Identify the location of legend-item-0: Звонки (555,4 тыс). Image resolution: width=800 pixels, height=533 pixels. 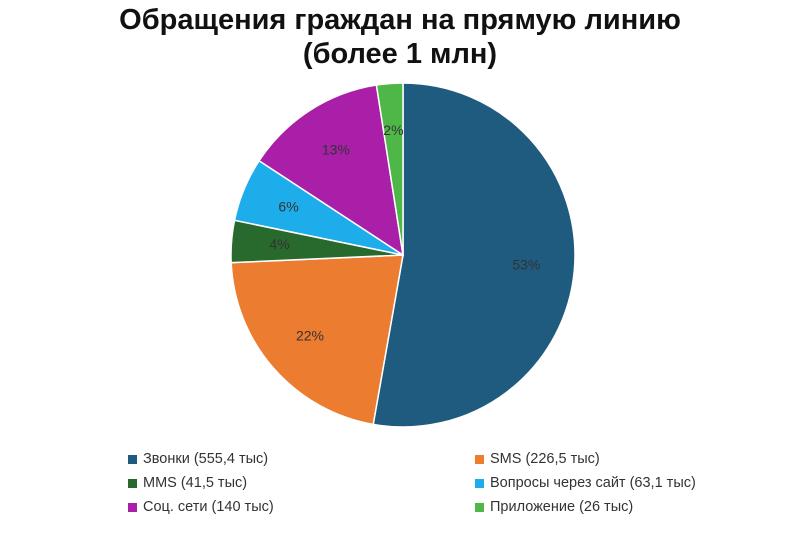
(198, 459).